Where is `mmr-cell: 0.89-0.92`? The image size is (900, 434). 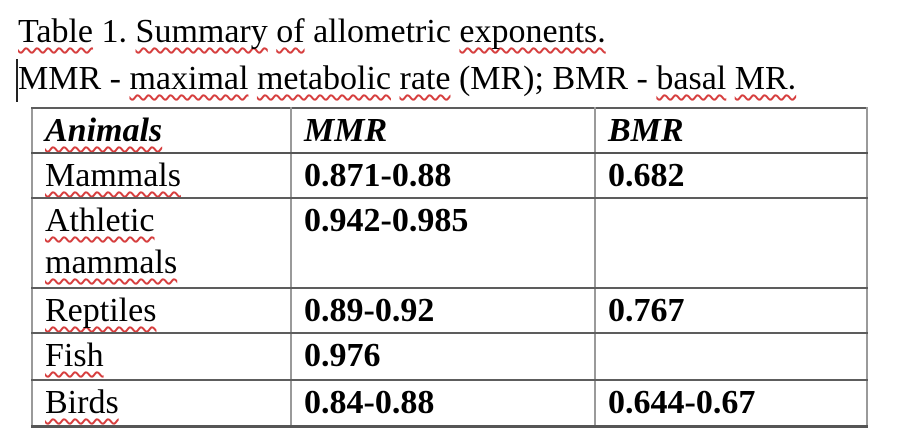
mmr-cell: 0.89-0.92 is located at coordinates (443, 310).